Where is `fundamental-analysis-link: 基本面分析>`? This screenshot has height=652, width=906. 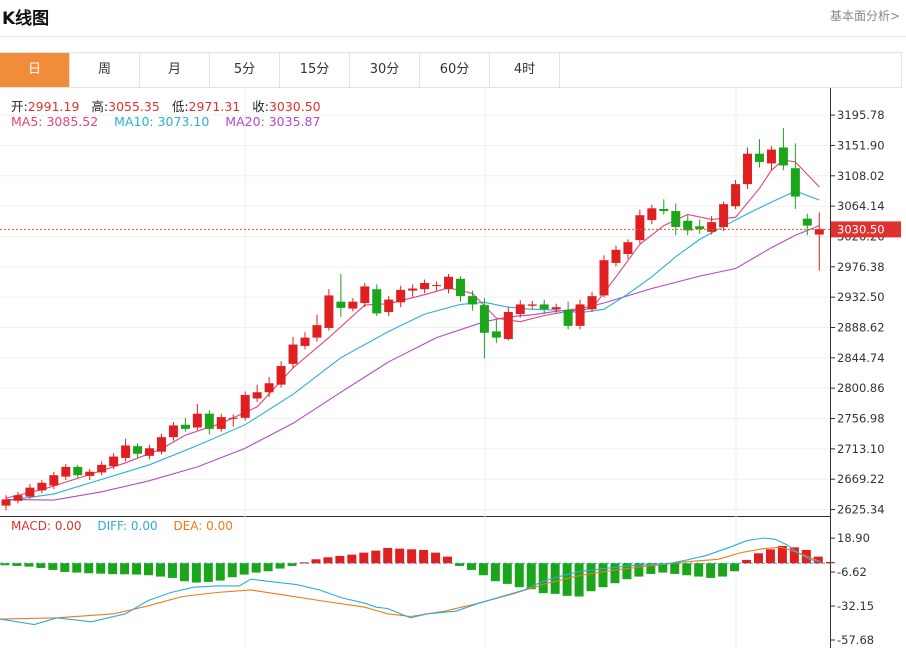 fundamental-analysis-link: 基本面分析> is located at coordinates (864, 16).